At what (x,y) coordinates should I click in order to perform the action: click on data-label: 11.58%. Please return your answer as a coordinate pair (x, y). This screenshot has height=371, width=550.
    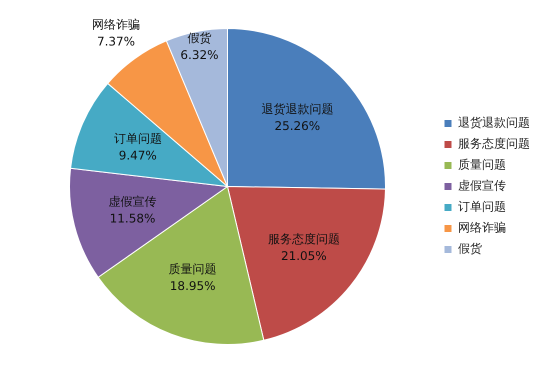
    Looking at the image, I should click on (133, 219).